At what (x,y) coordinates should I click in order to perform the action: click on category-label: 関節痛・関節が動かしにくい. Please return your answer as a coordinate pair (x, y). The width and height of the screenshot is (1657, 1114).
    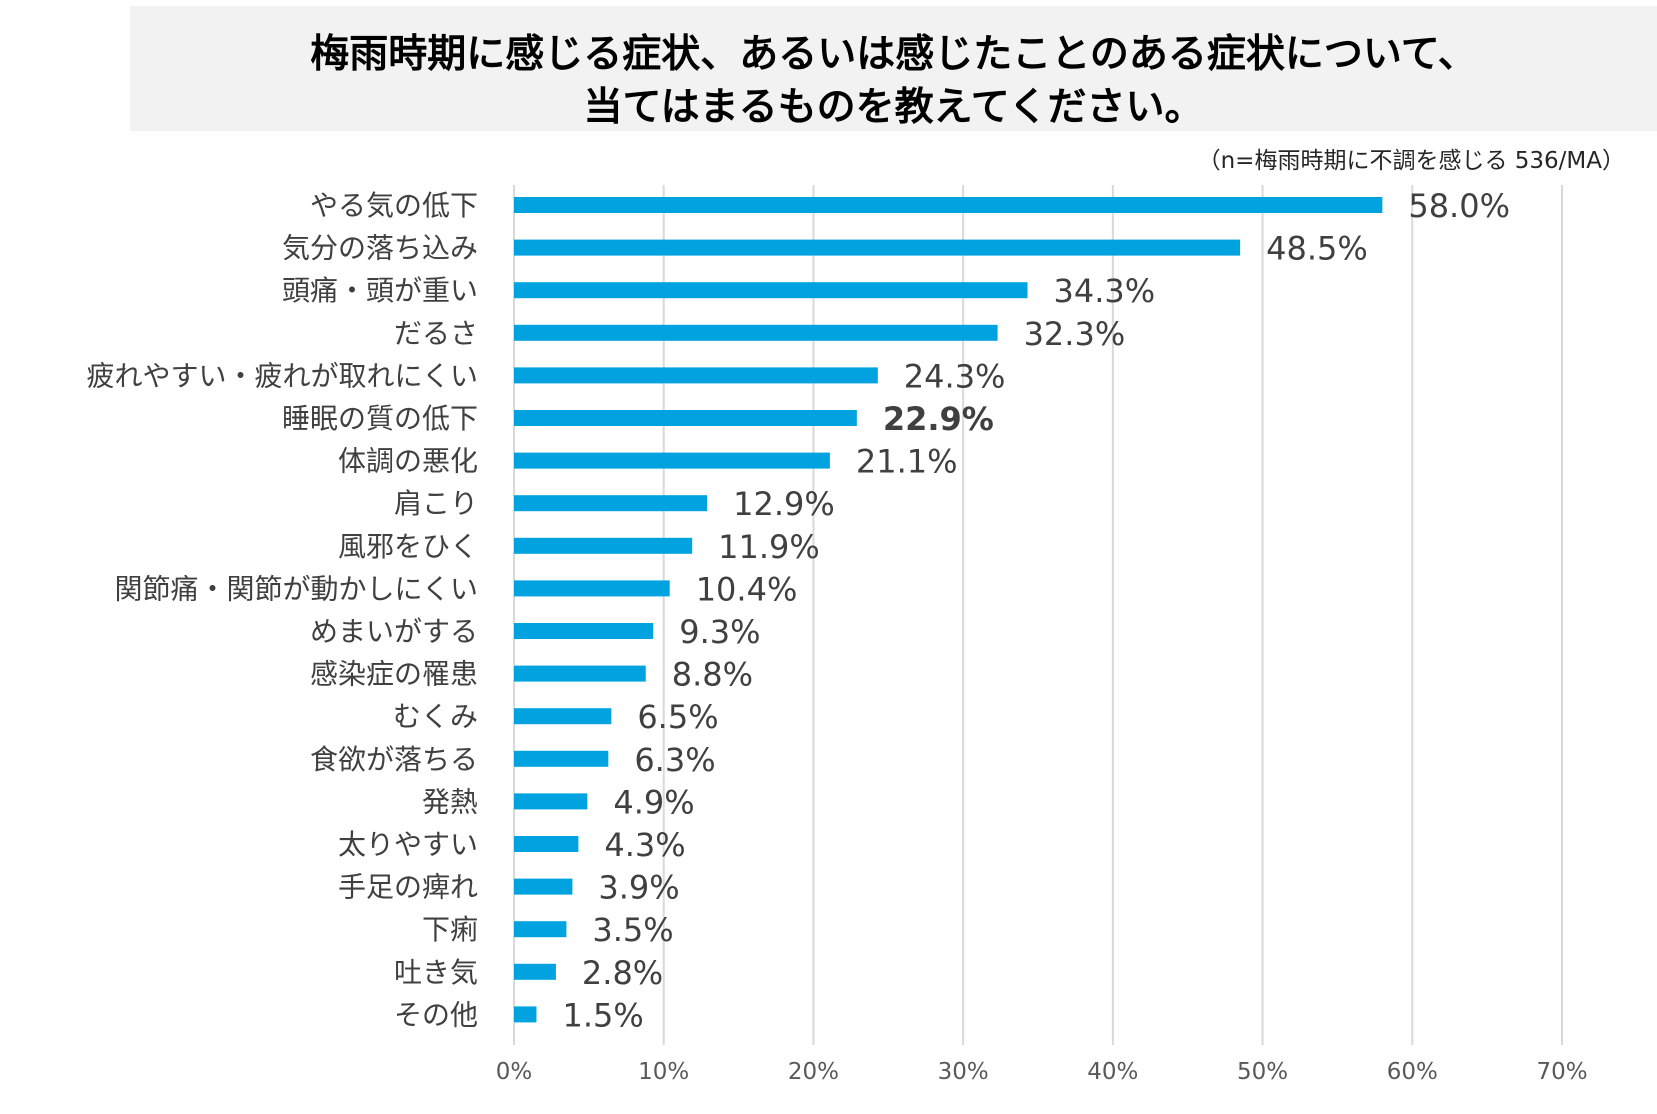
    Looking at the image, I should click on (296, 588).